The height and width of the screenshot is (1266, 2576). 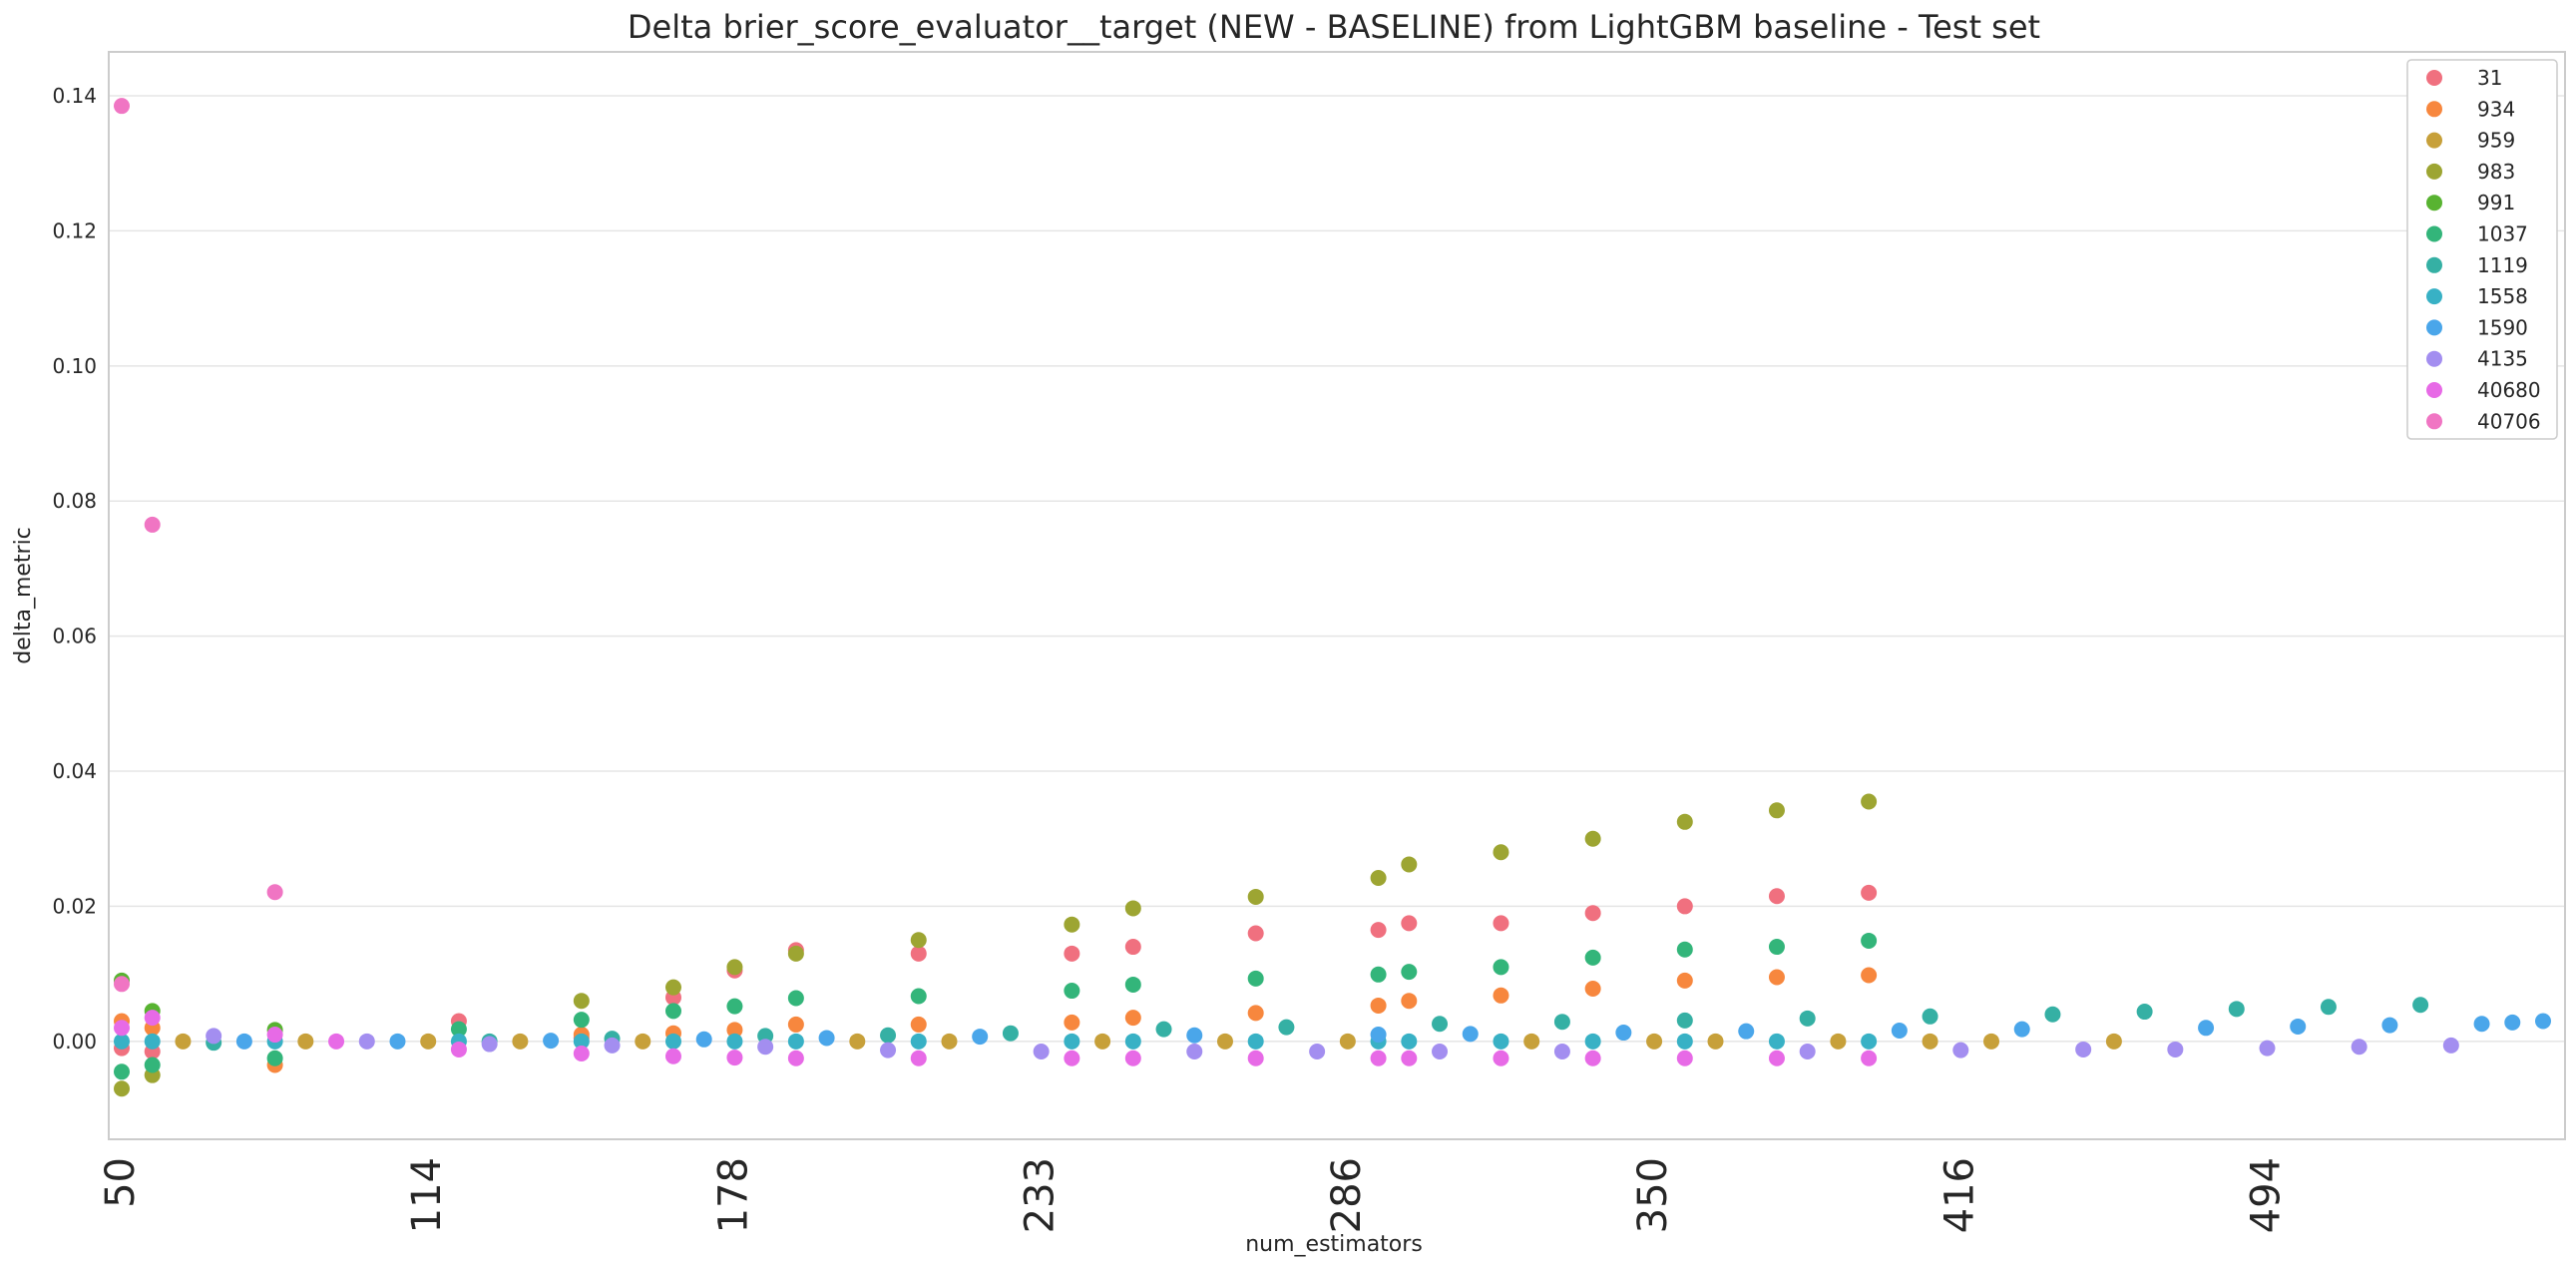 I want to click on legend-label: 1558, so click(x=2502, y=296).